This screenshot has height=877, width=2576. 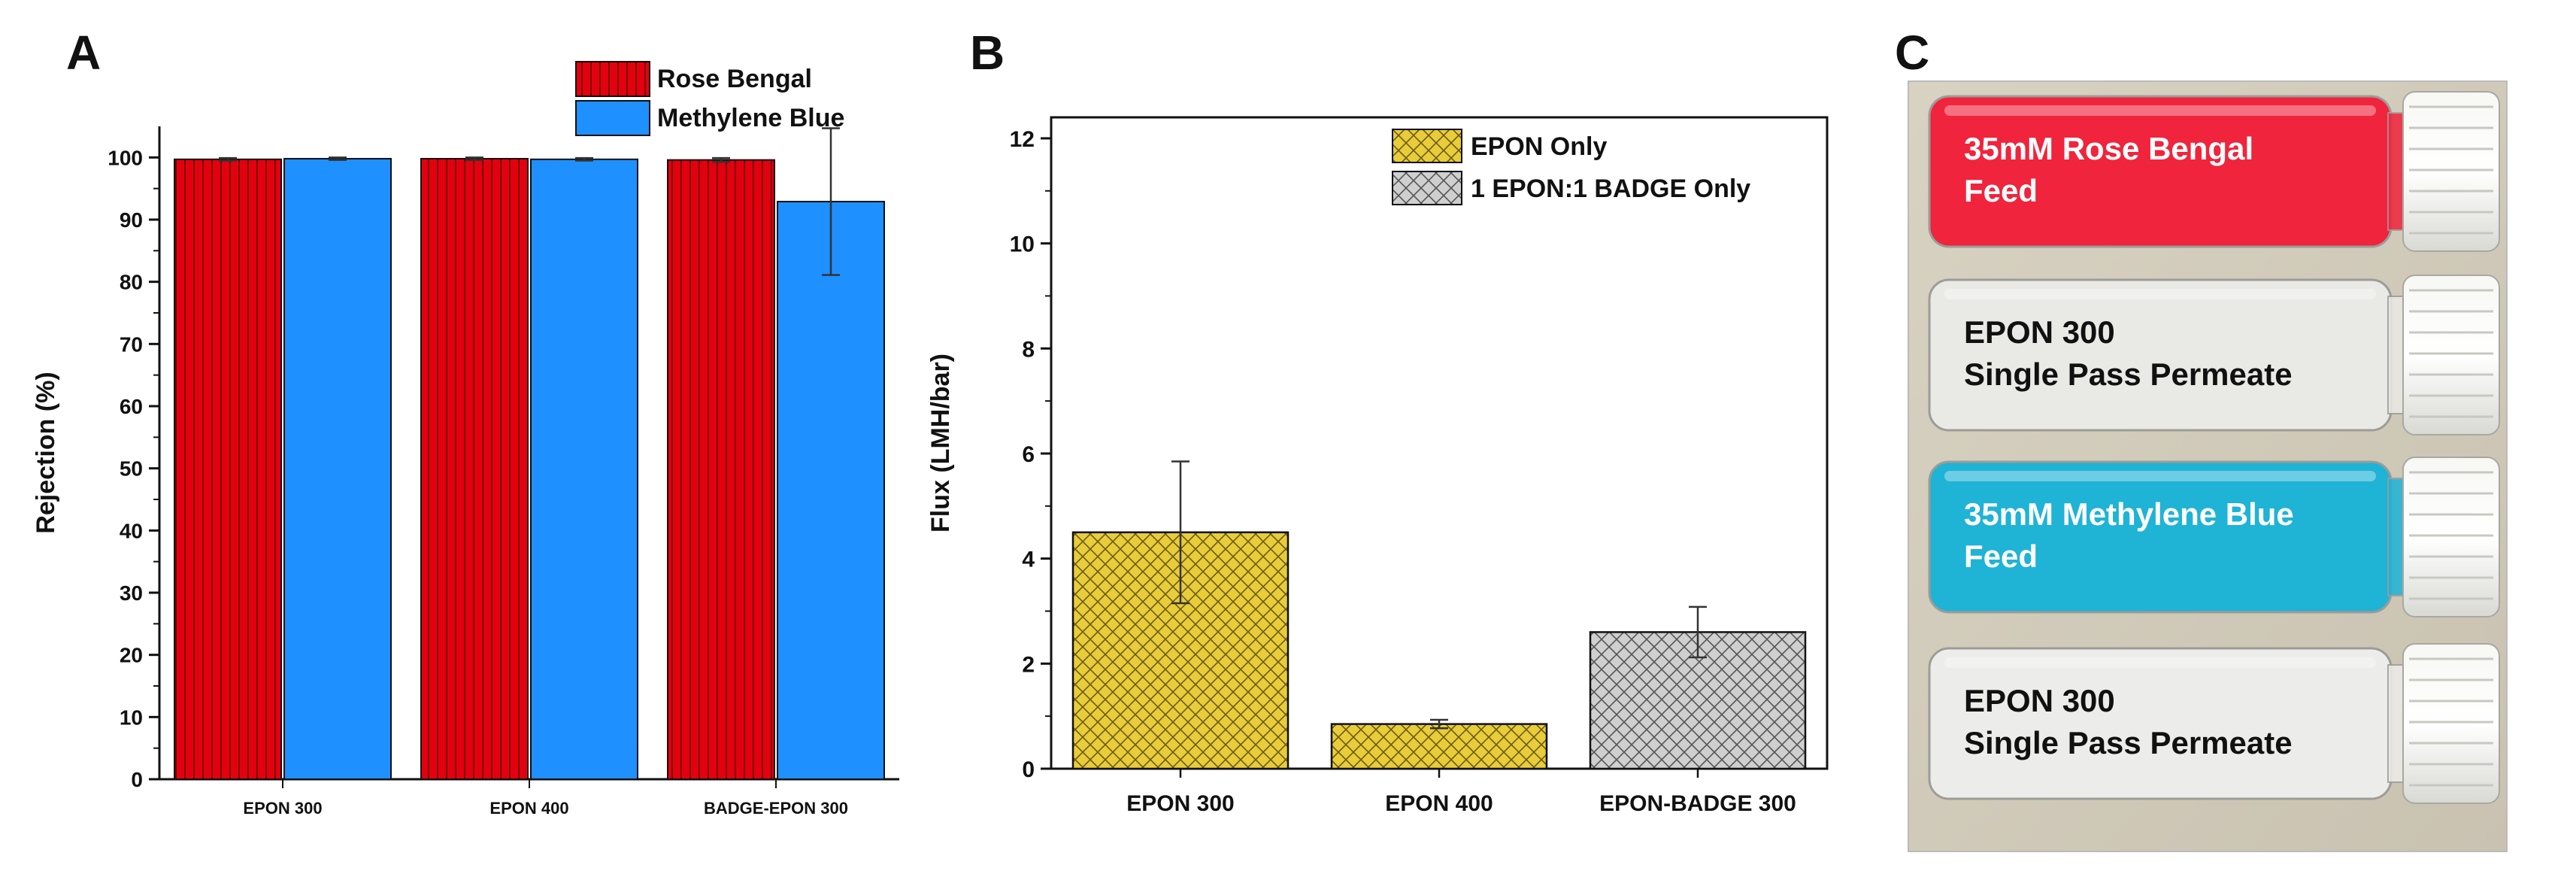 I want to click on y-tick-label: 4, so click(x=1028, y=560).